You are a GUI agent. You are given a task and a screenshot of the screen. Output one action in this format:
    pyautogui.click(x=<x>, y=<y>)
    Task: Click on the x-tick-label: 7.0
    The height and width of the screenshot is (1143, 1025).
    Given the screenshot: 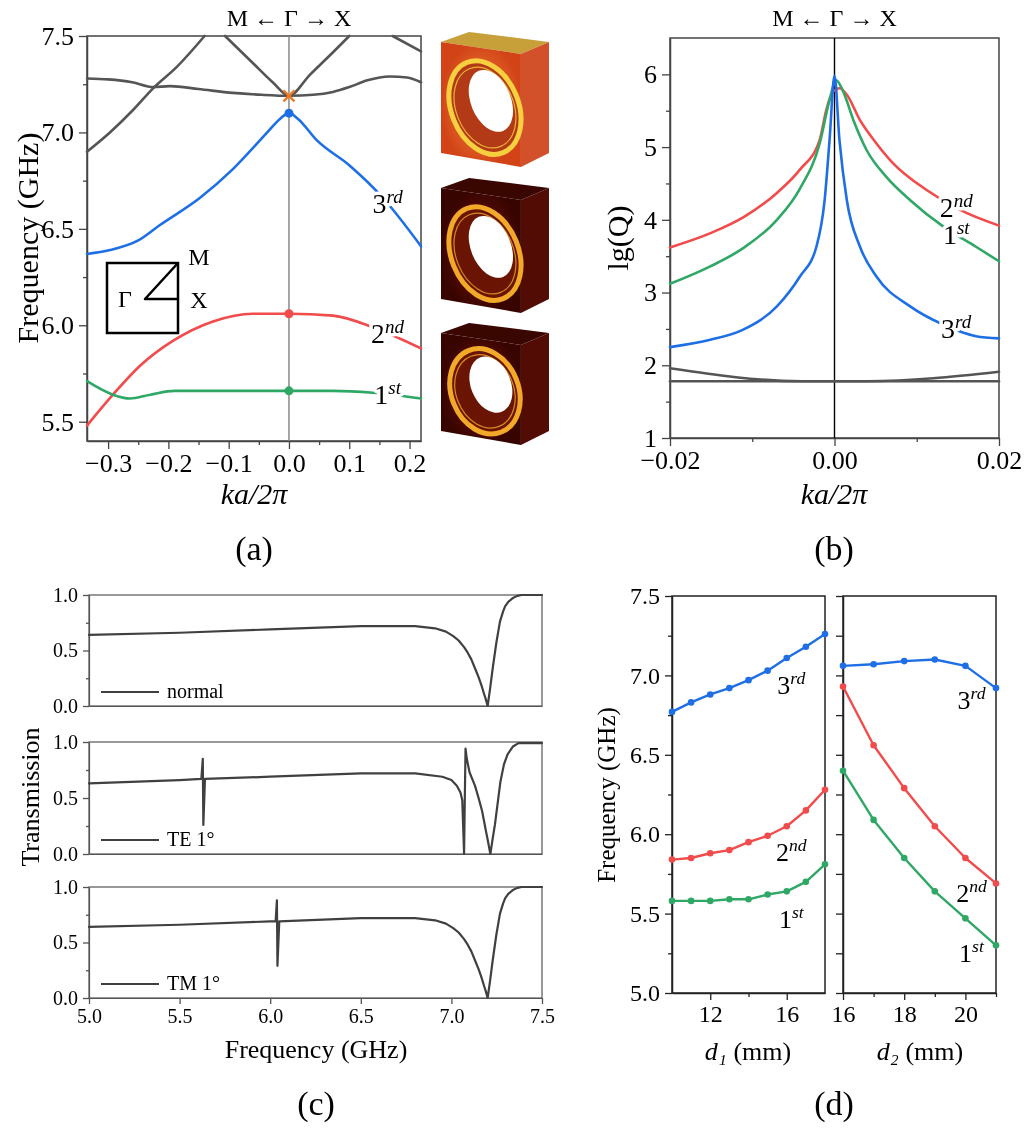 What is the action you would take?
    pyautogui.click(x=452, y=1016)
    